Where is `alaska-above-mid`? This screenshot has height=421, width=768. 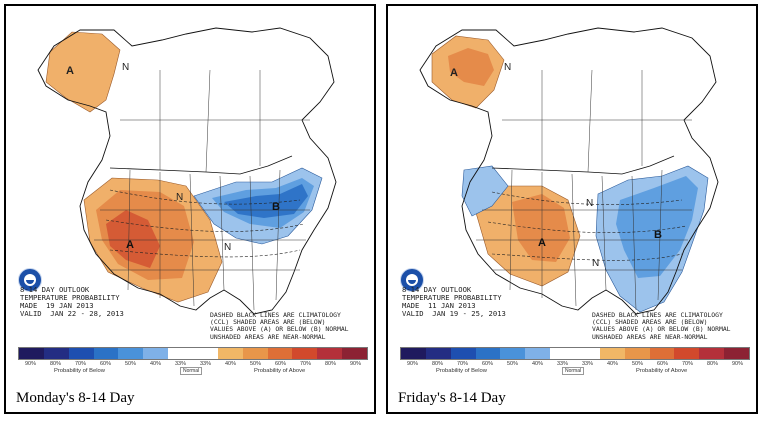 alaska-above-mid is located at coordinates (471, 67).